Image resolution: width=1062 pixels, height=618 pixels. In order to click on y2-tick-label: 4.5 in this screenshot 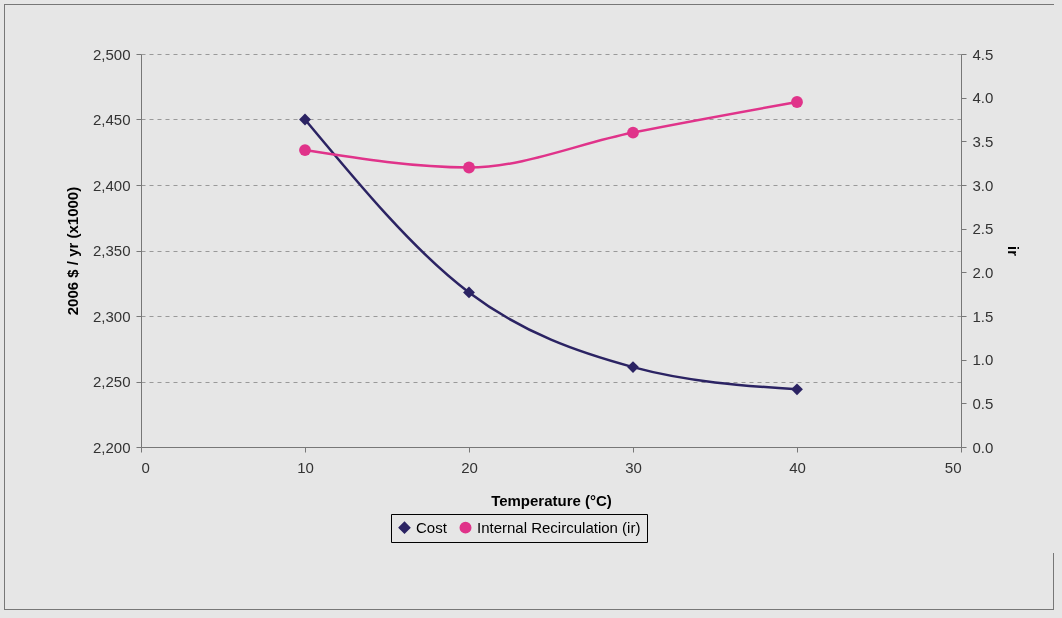, I will do `click(983, 54)`.